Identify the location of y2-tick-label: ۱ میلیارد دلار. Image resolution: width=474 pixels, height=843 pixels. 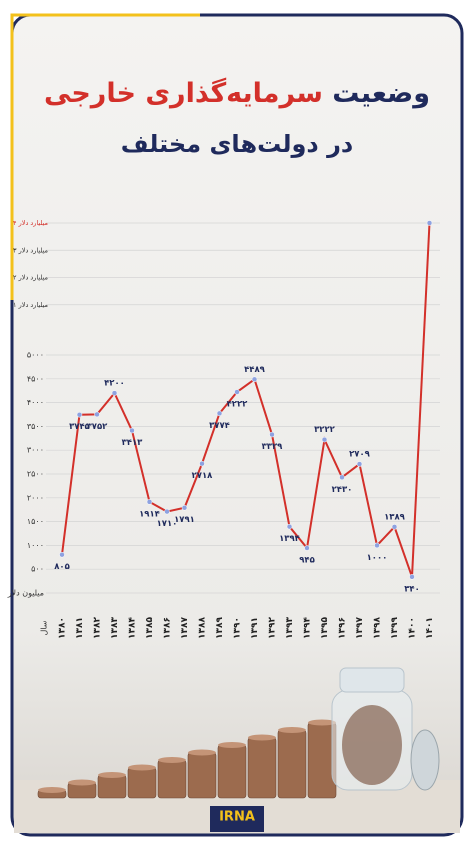
(30, 305).